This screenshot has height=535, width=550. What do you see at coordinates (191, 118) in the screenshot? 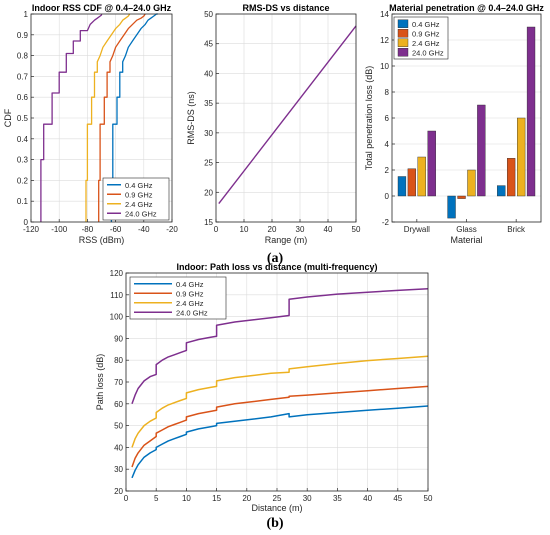
I see `y-axis-label: RMS-DS (ns)` at bounding box center [191, 118].